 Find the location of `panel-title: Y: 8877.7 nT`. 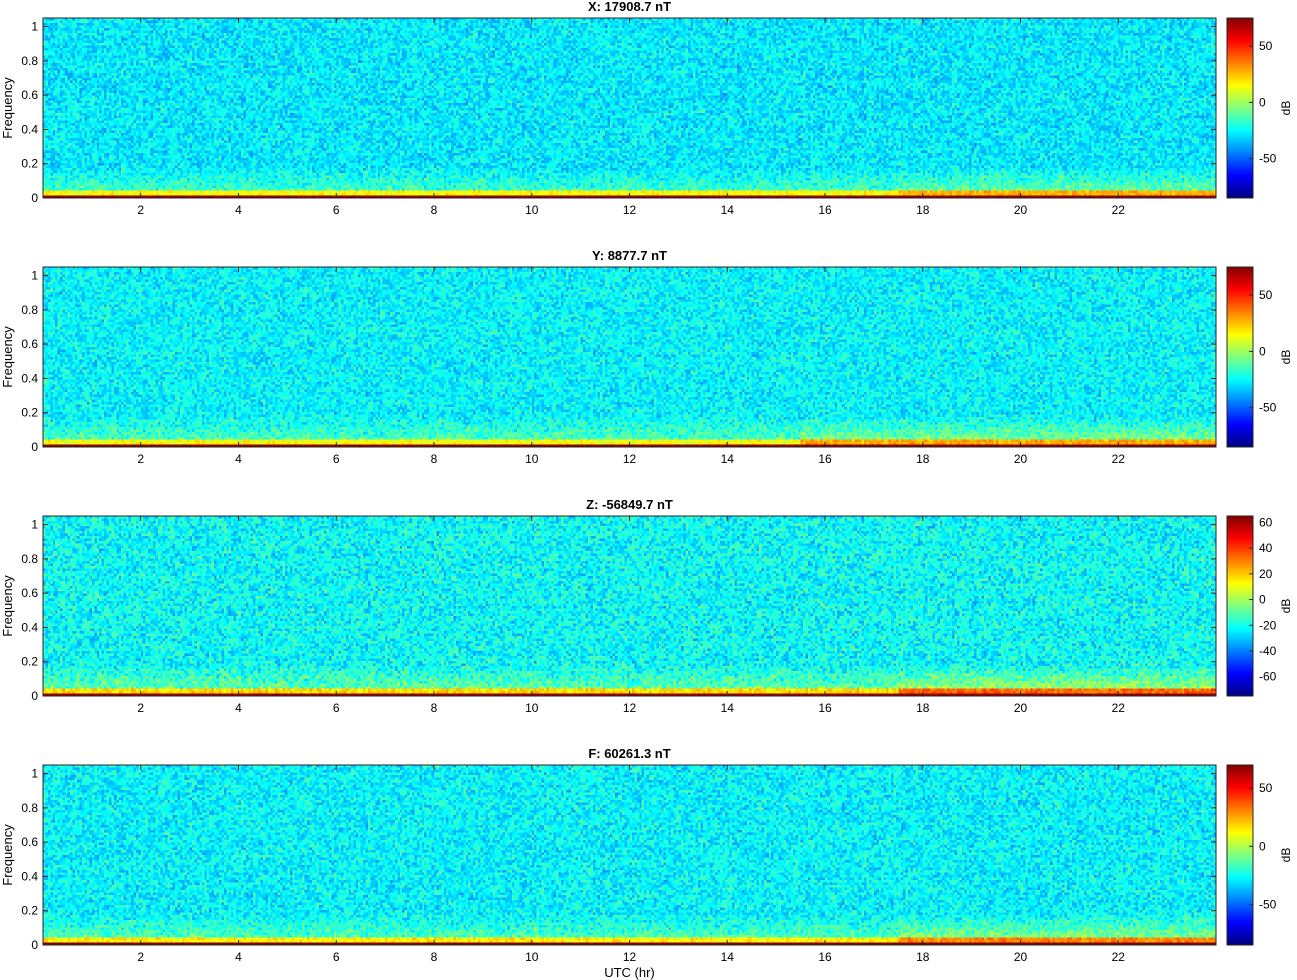

panel-title: Y: 8877.7 nT is located at coordinates (629, 255).